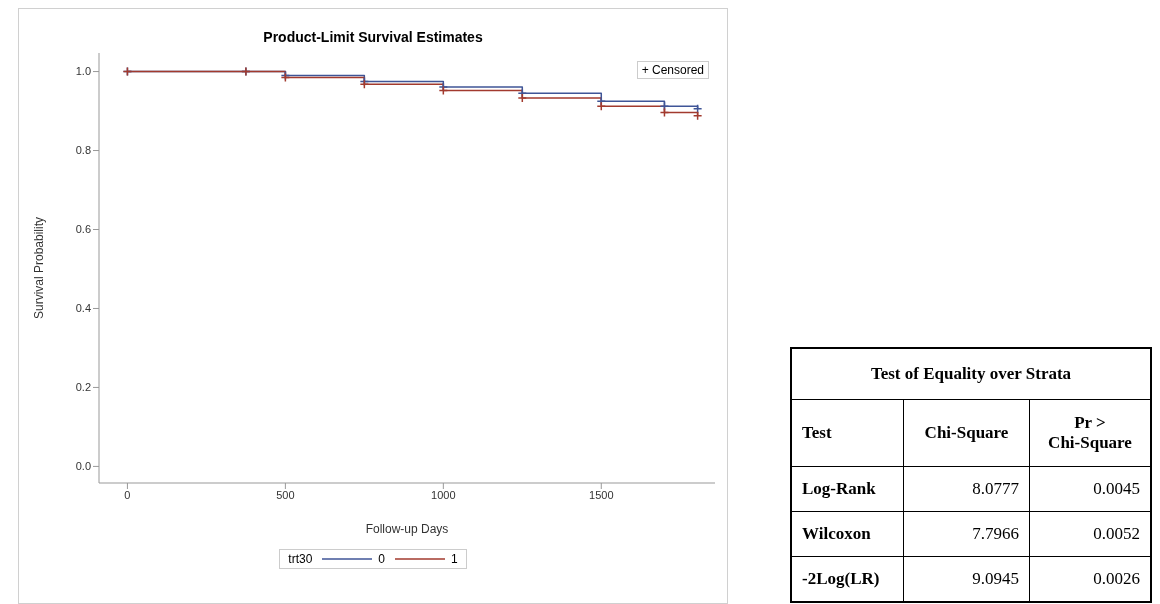 The height and width of the screenshot is (604, 1160). Describe the element at coordinates (443, 494) in the screenshot. I see `x-tick-label: 1000` at that location.